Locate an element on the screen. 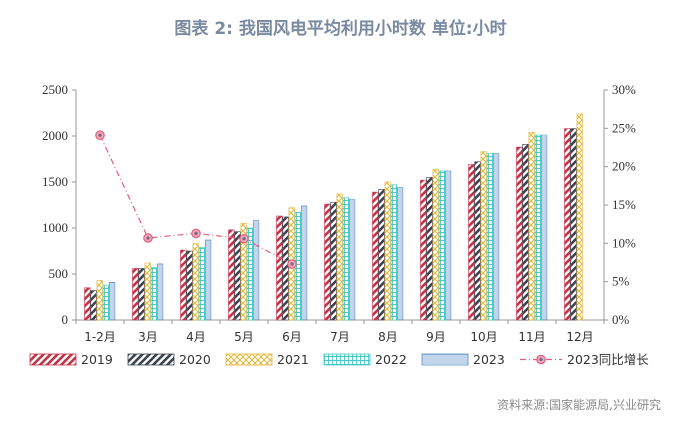 The height and width of the screenshot is (426, 681). bar-2021-11月 is located at coordinates (531, 226).